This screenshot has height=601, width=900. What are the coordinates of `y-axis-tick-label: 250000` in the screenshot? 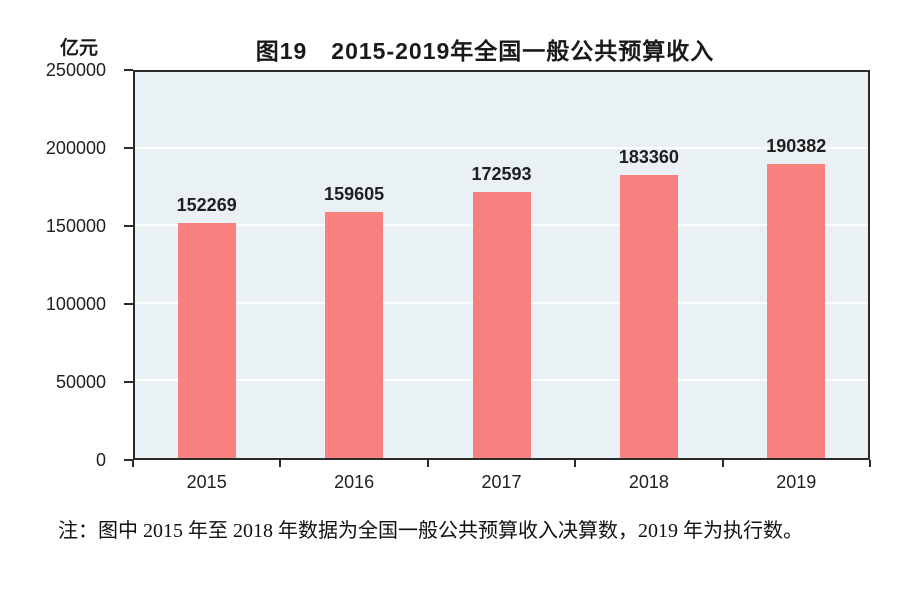 It's located at (75, 70).